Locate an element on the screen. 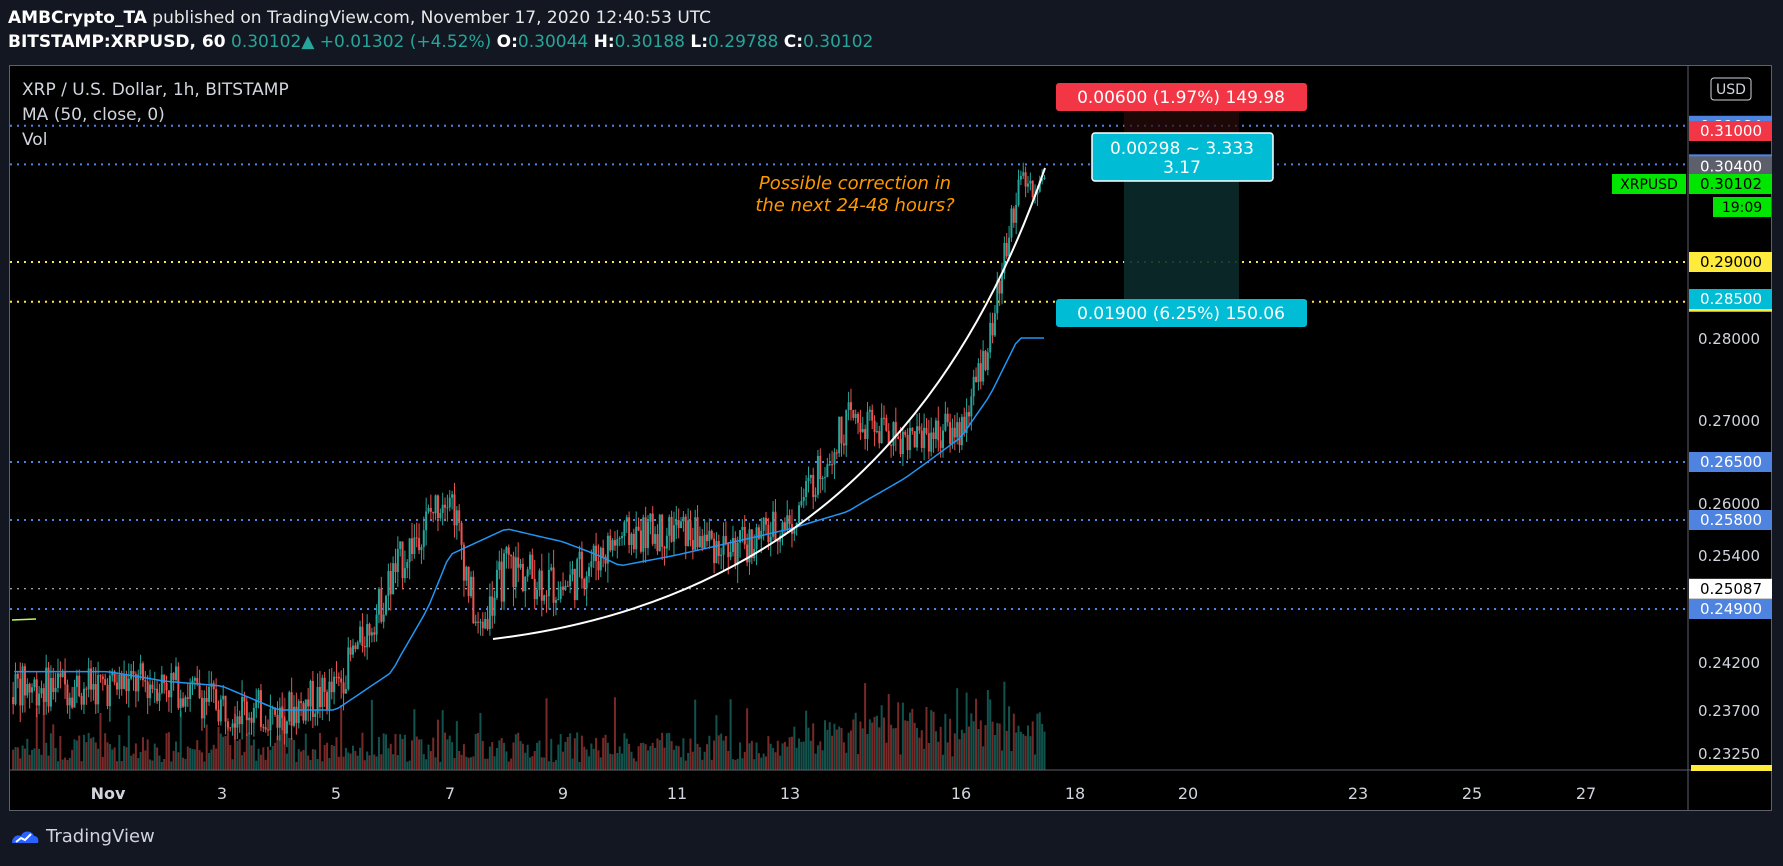 The width and height of the screenshot is (1783, 866). footer-brand: TradingView is located at coordinates (82, 836).